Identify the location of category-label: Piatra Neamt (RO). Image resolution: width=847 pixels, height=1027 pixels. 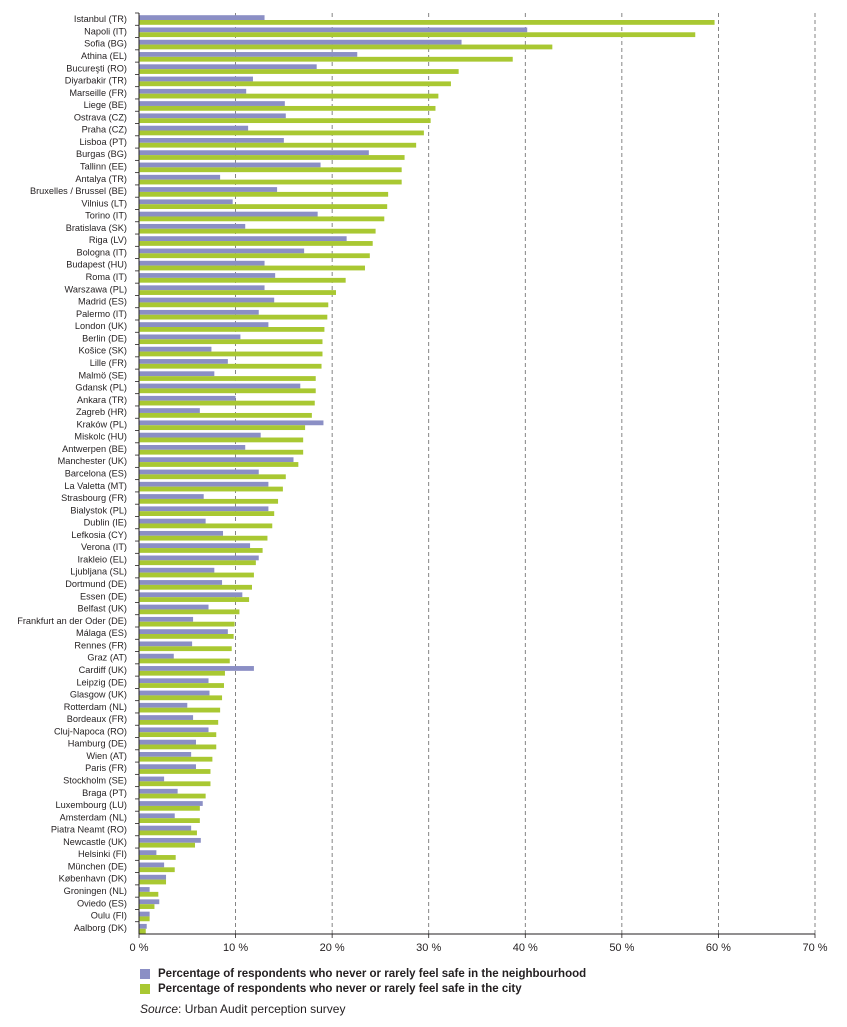
(89, 830).